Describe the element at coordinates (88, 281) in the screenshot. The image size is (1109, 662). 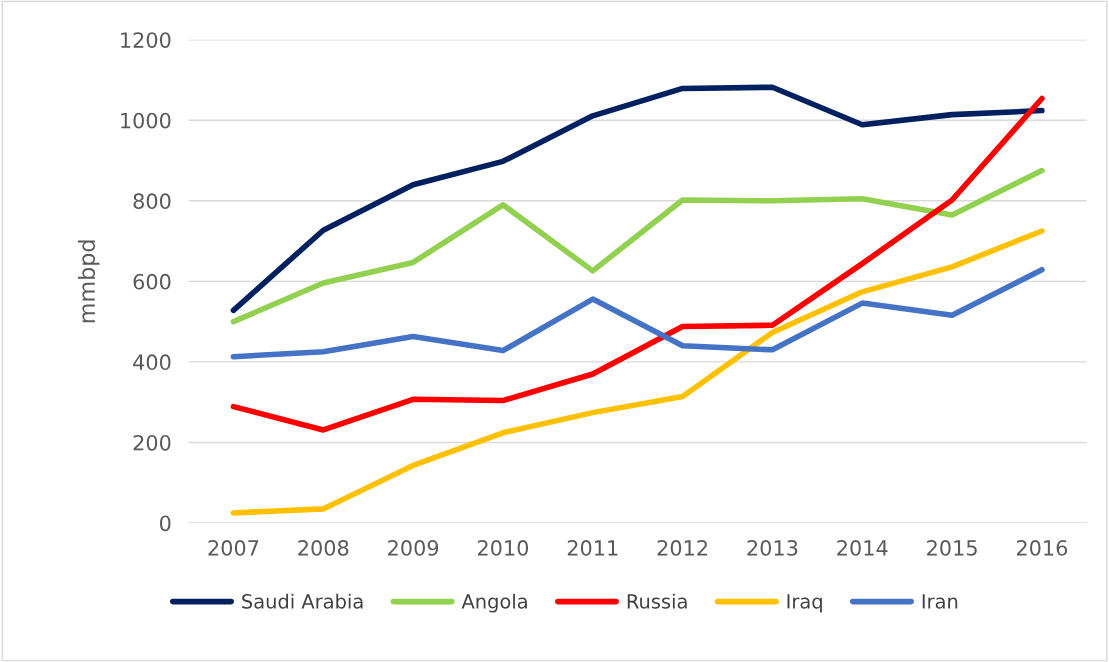
I see `y-axis-title: mmbpd` at that location.